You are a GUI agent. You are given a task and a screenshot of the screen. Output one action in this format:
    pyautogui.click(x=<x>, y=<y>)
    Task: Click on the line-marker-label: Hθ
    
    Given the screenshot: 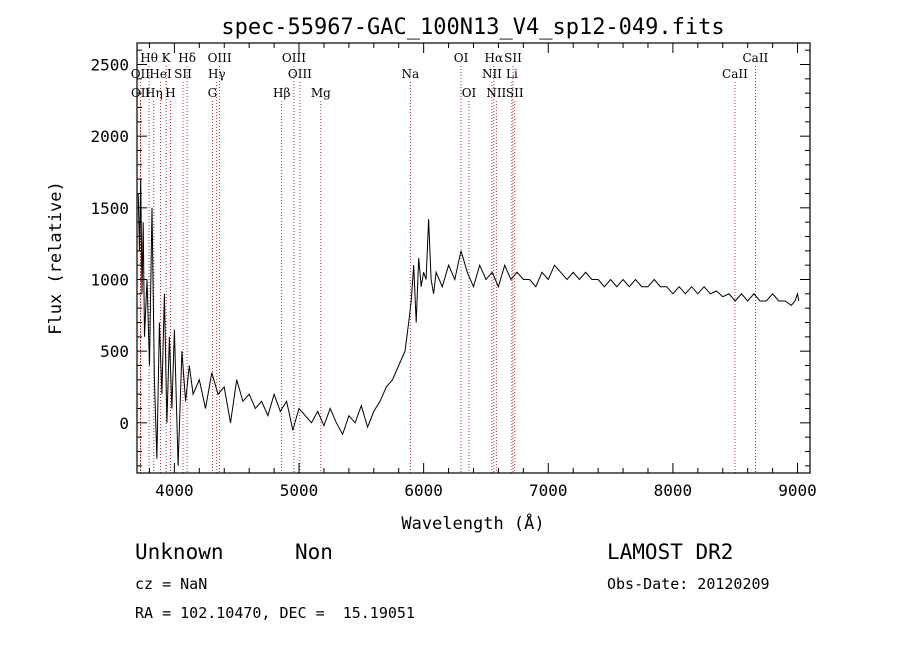 What is the action you would take?
    pyautogui.click(x=149, y=58)
    